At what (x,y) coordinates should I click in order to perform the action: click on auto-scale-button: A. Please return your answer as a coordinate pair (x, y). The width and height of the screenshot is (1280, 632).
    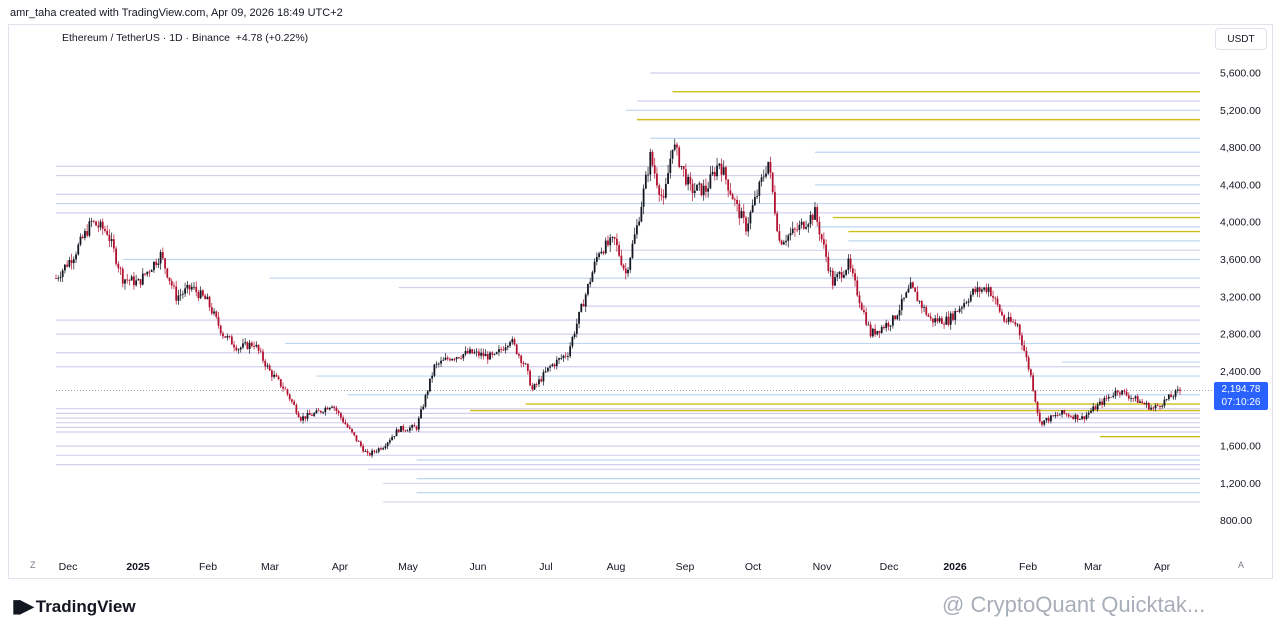
    Looking at the image, I should click on (1241, 565).